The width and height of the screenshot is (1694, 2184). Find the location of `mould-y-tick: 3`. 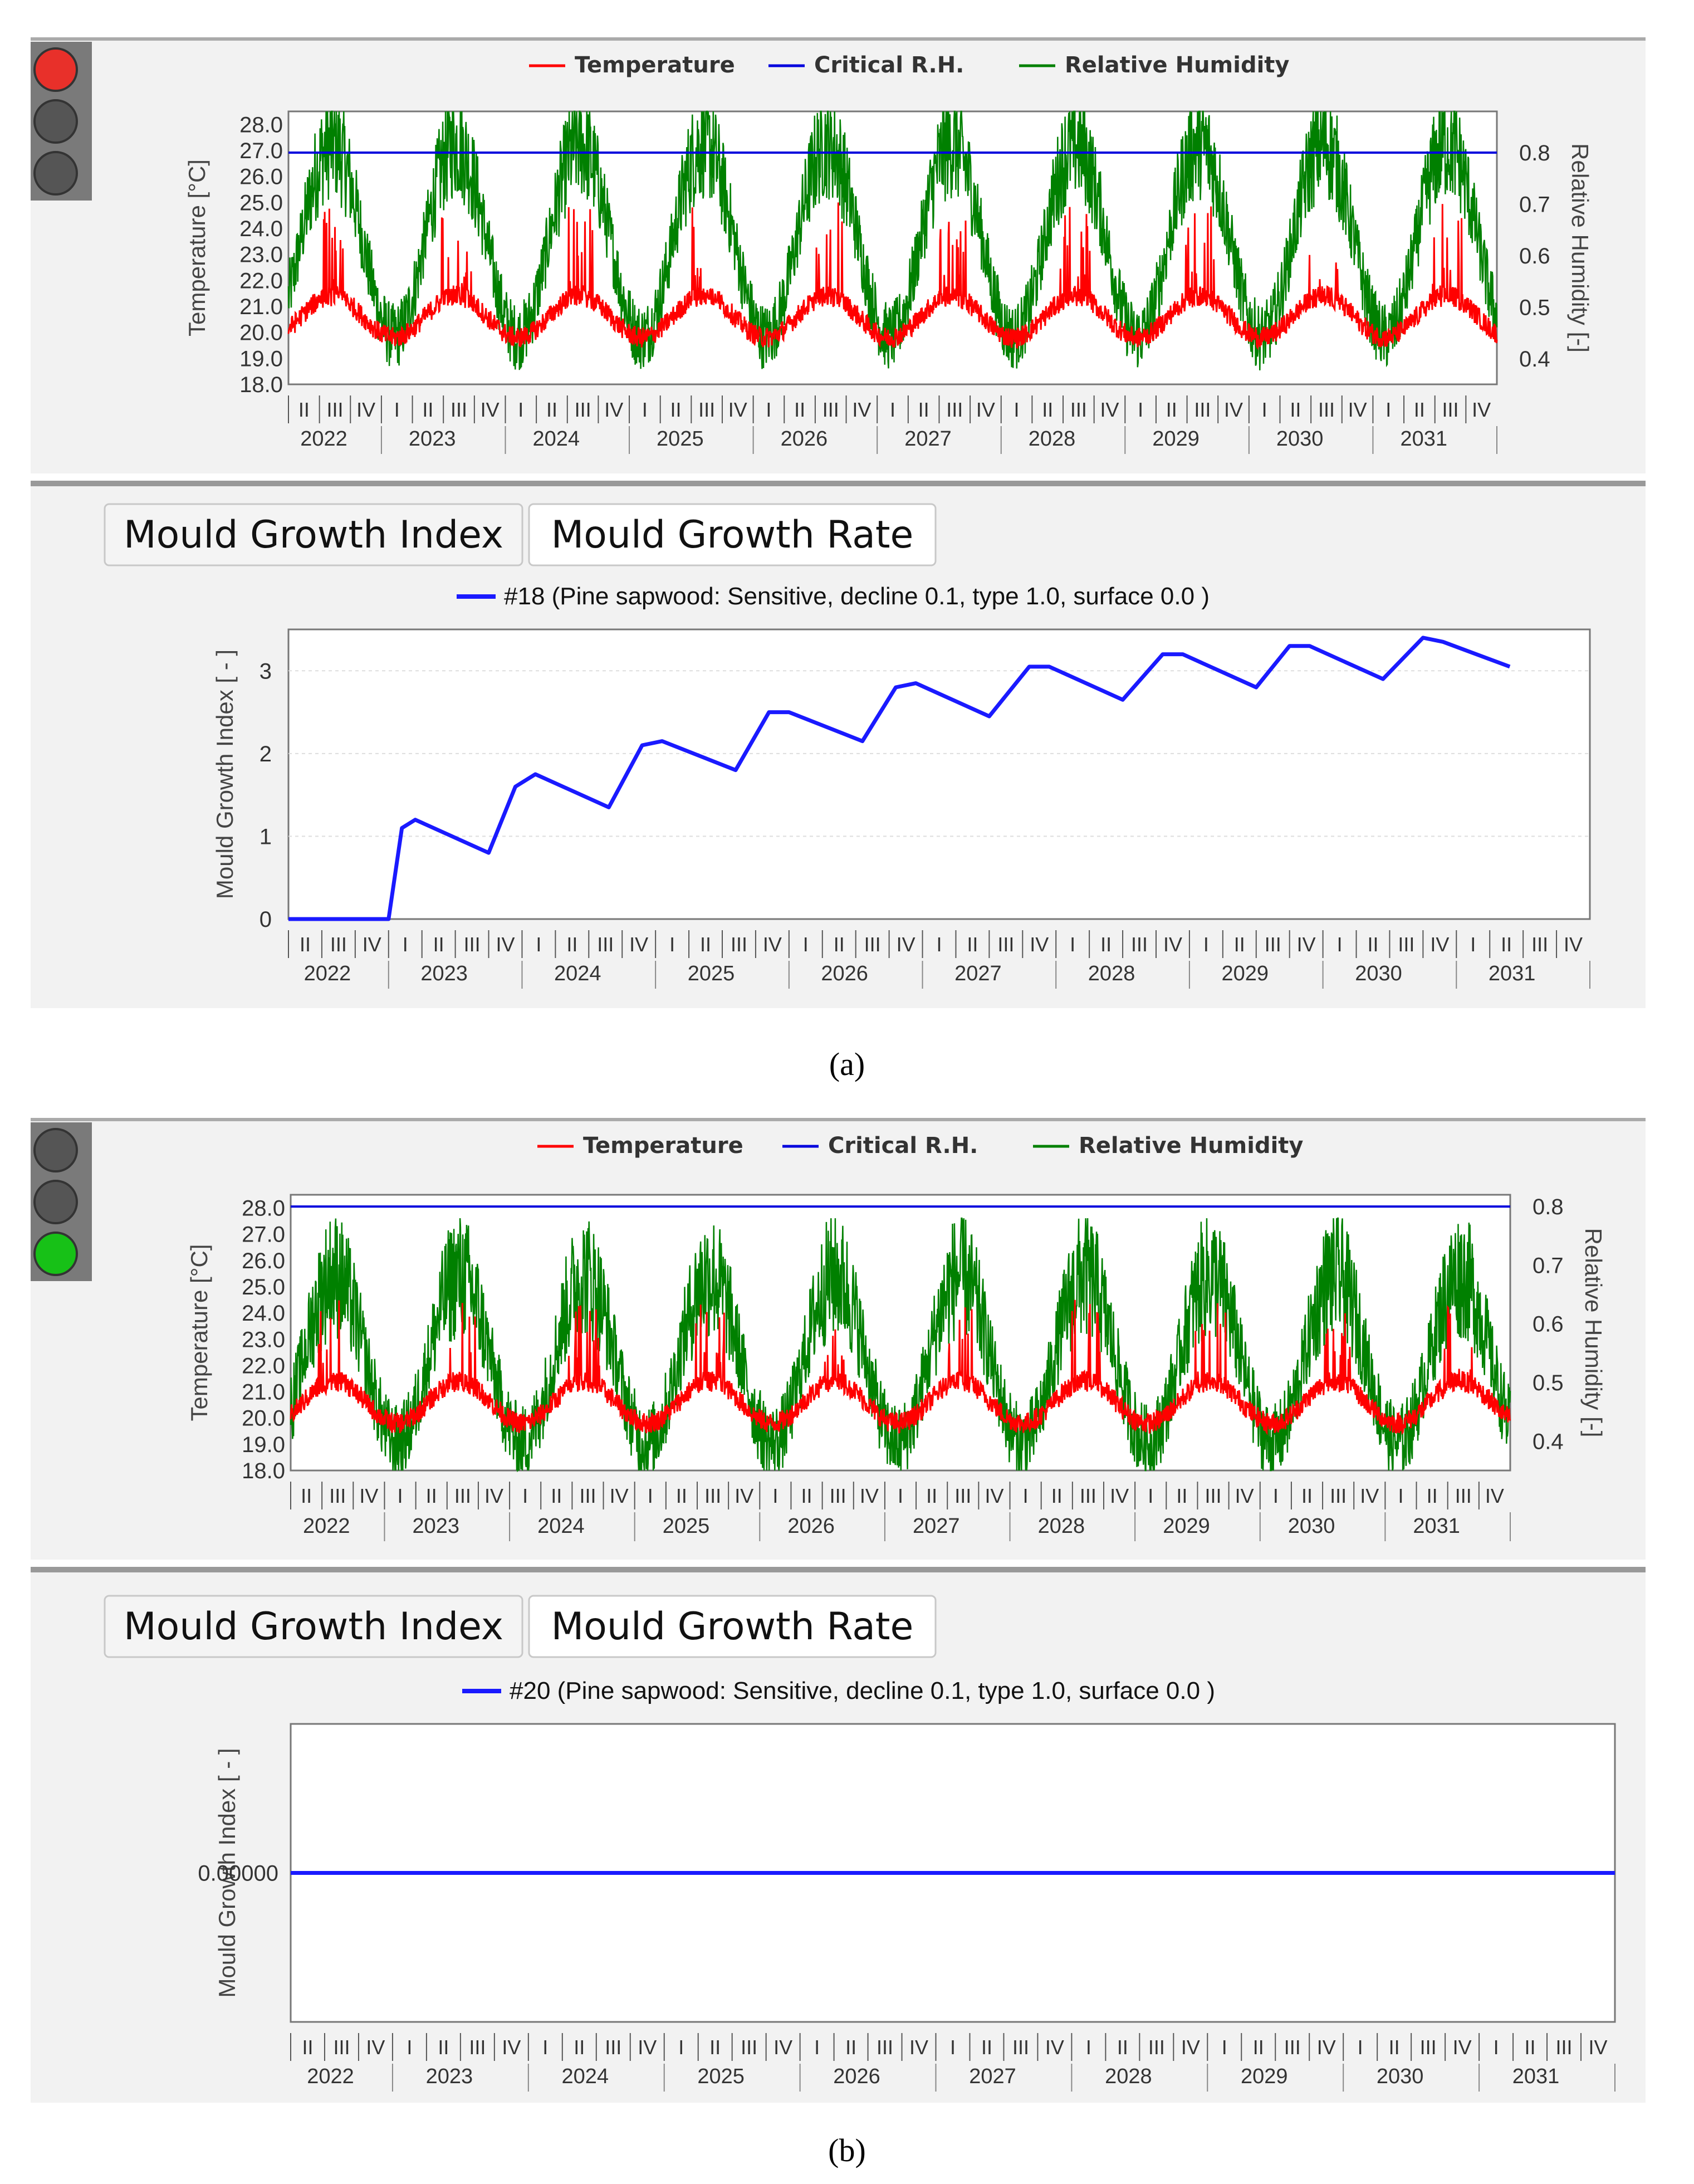

mould-y-tick: 3 is located at coordinates (266, 671).